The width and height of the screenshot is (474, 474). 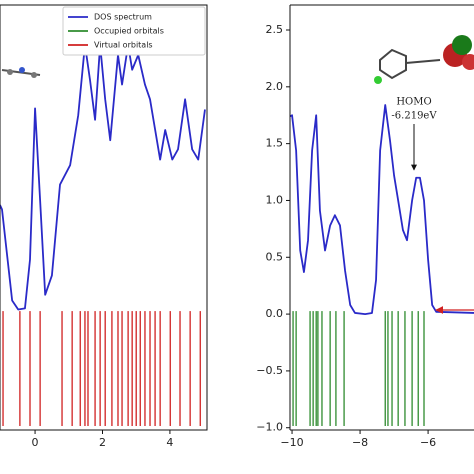 What do you see at coordinates (424, 59) in the screenshot?
I see `molecule-right` at bounding box center [424, 59].